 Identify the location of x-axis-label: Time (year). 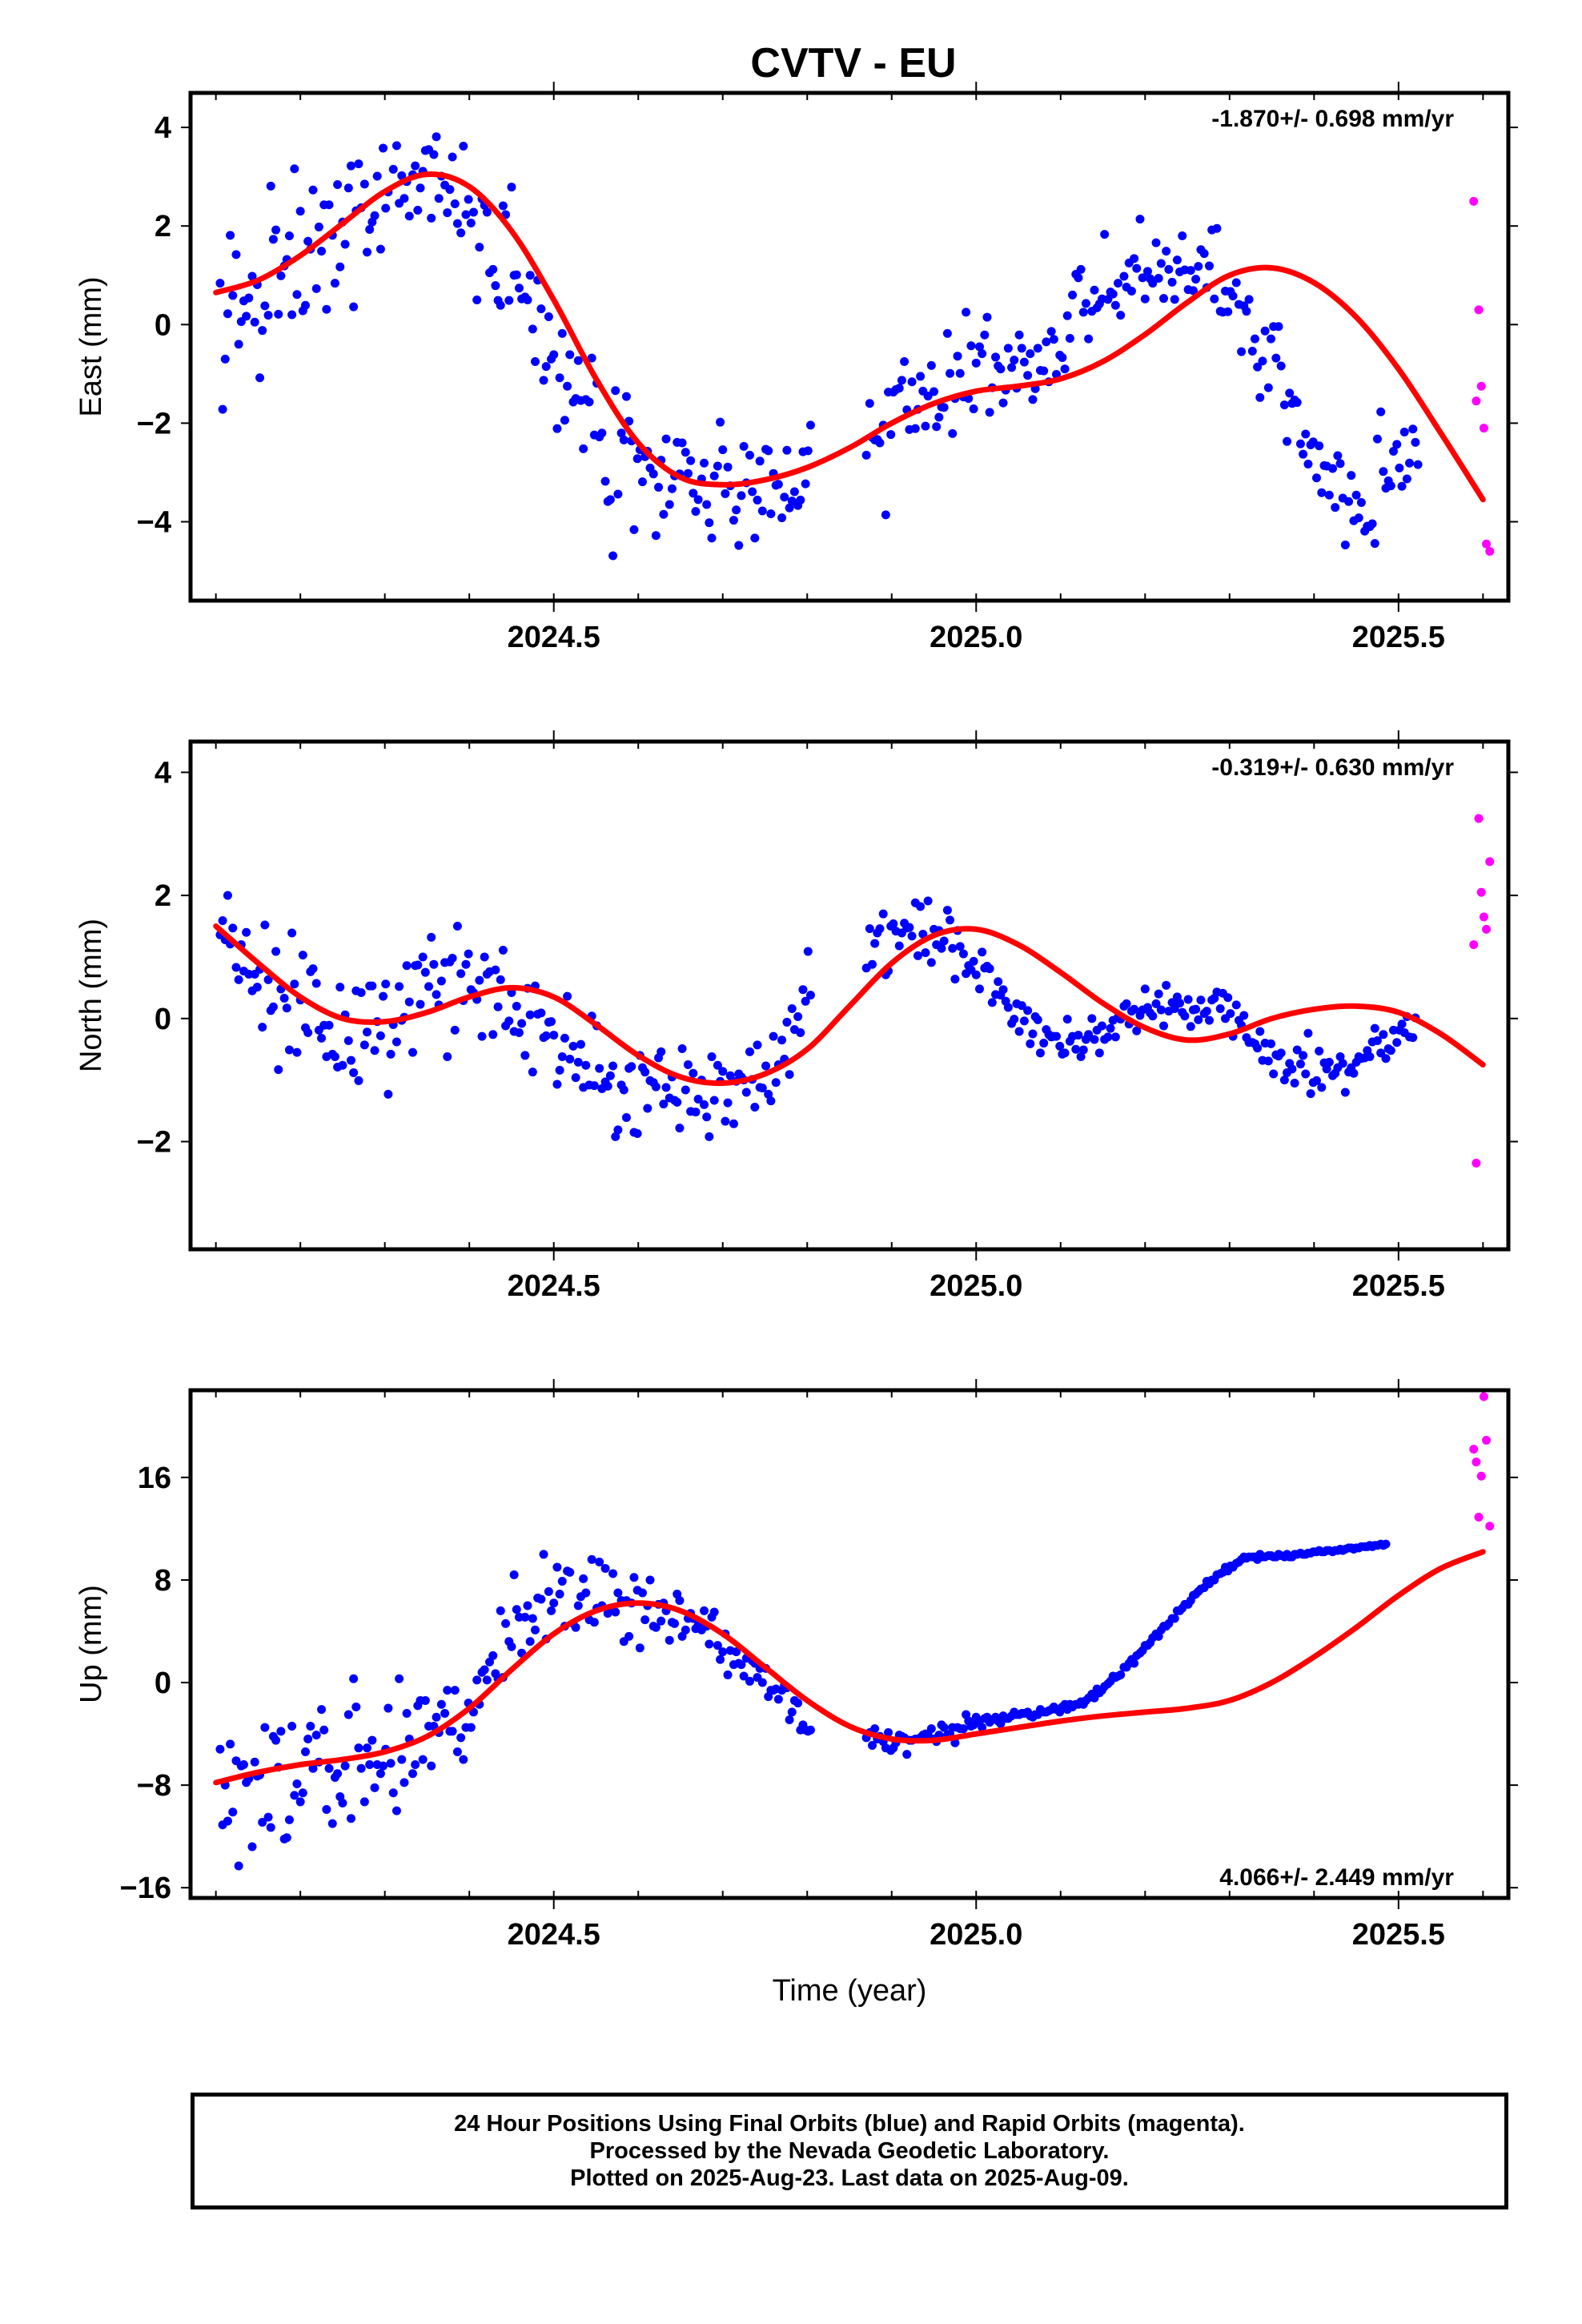
(850, 1991).